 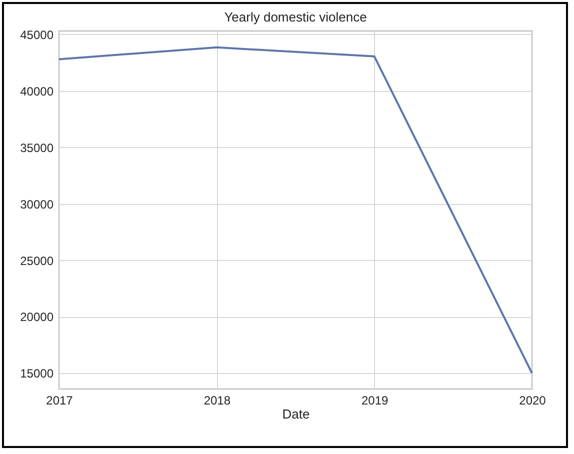 I want to click on x-tick-label: 2018, so click(x=217, y=401).